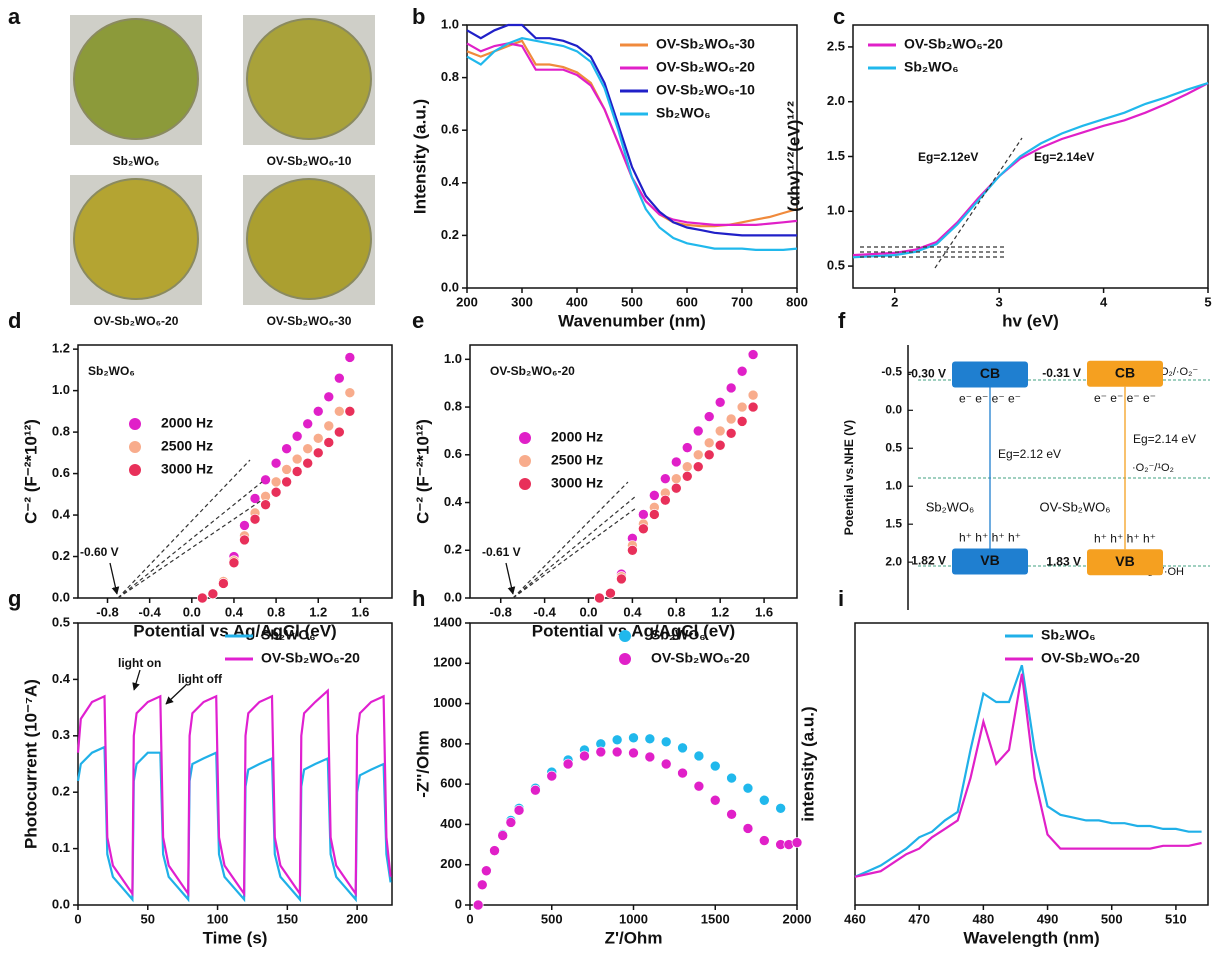 The image size is (1221, 958). What do you see at coordinates (447, 621) in the screenshot?
I see `y-tick-label: 1400` at bounding box center [447, 621].